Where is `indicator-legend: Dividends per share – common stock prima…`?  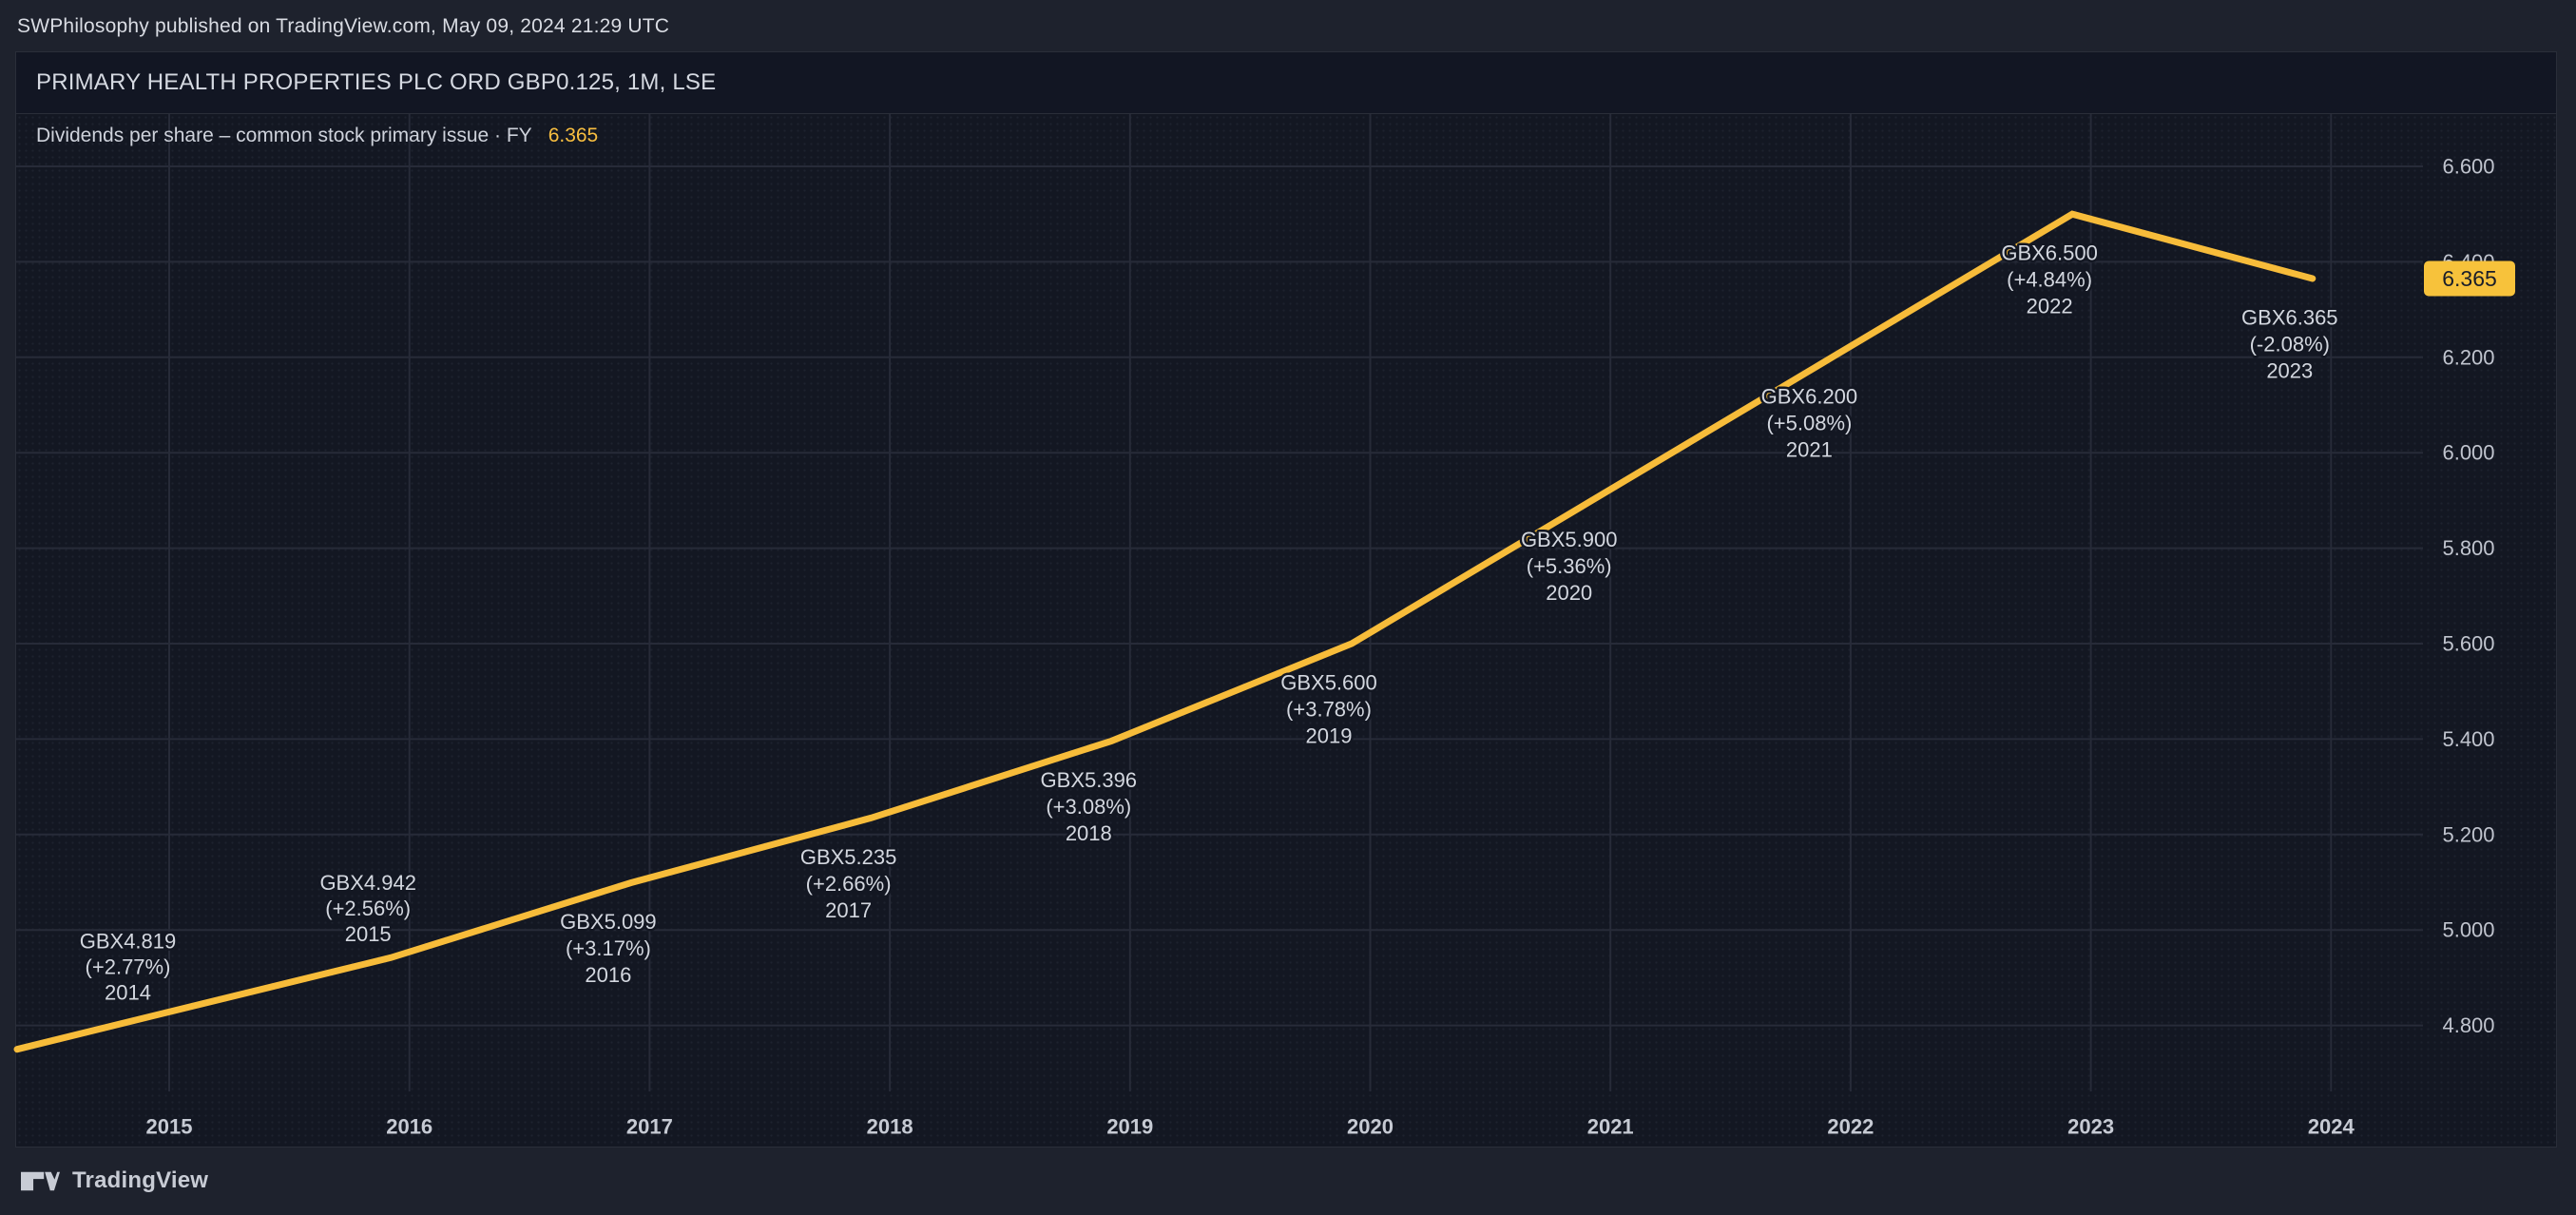 indicator-legend: Dividends per share – common stock prima… is located at coordinates (317, 136).